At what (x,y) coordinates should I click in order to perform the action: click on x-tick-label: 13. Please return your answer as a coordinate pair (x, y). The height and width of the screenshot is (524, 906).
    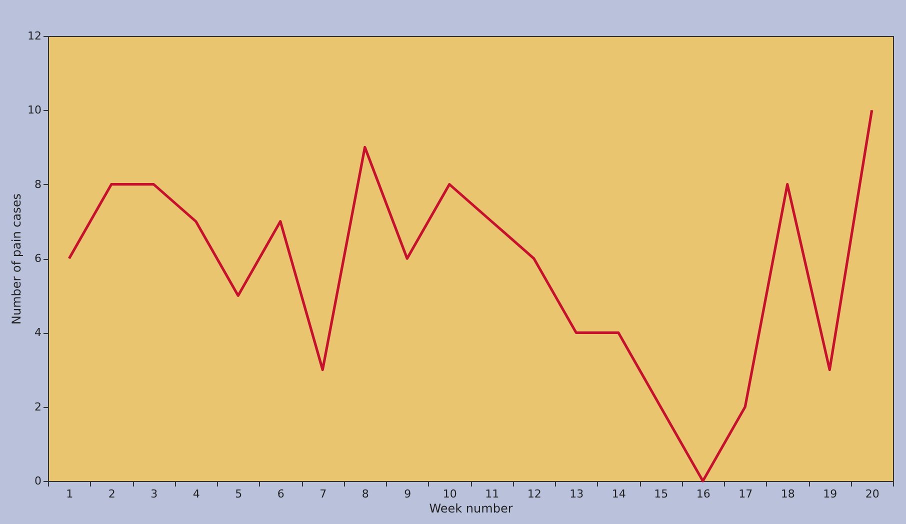
    Looking at the image, I should click on (577, 494).